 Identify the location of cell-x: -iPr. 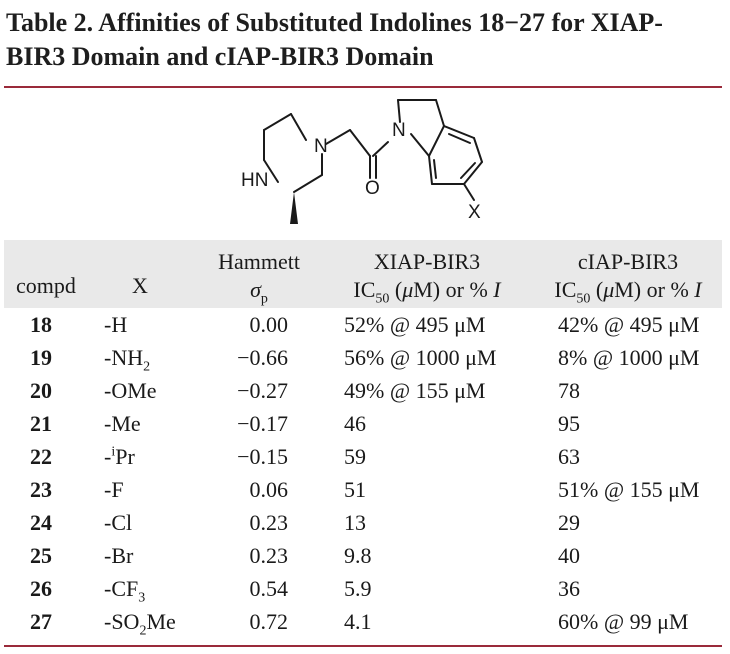
(154, 456).